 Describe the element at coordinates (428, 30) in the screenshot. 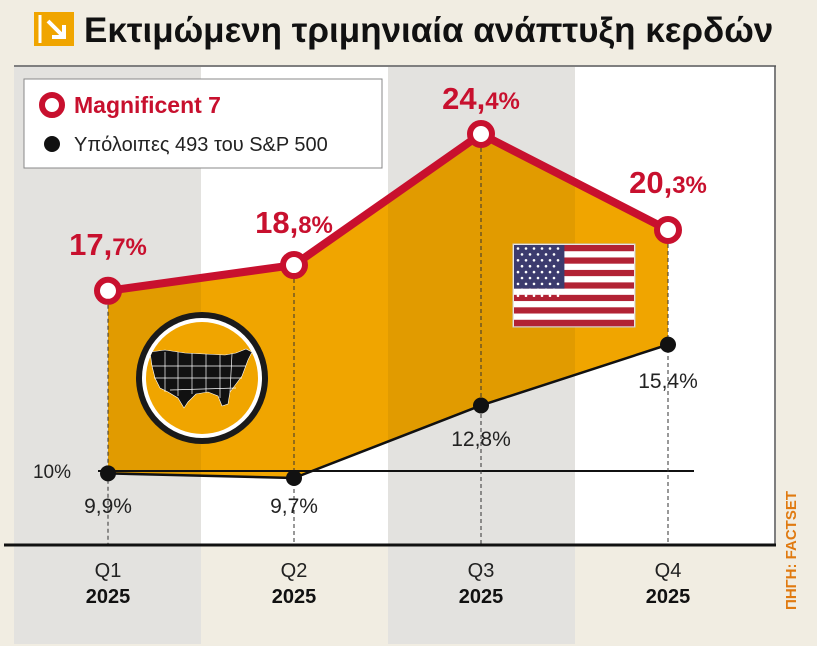

I see `chart-title: Εκτιμώμενη τριμηνιαία ανάπτυξη κερδών` at that location.